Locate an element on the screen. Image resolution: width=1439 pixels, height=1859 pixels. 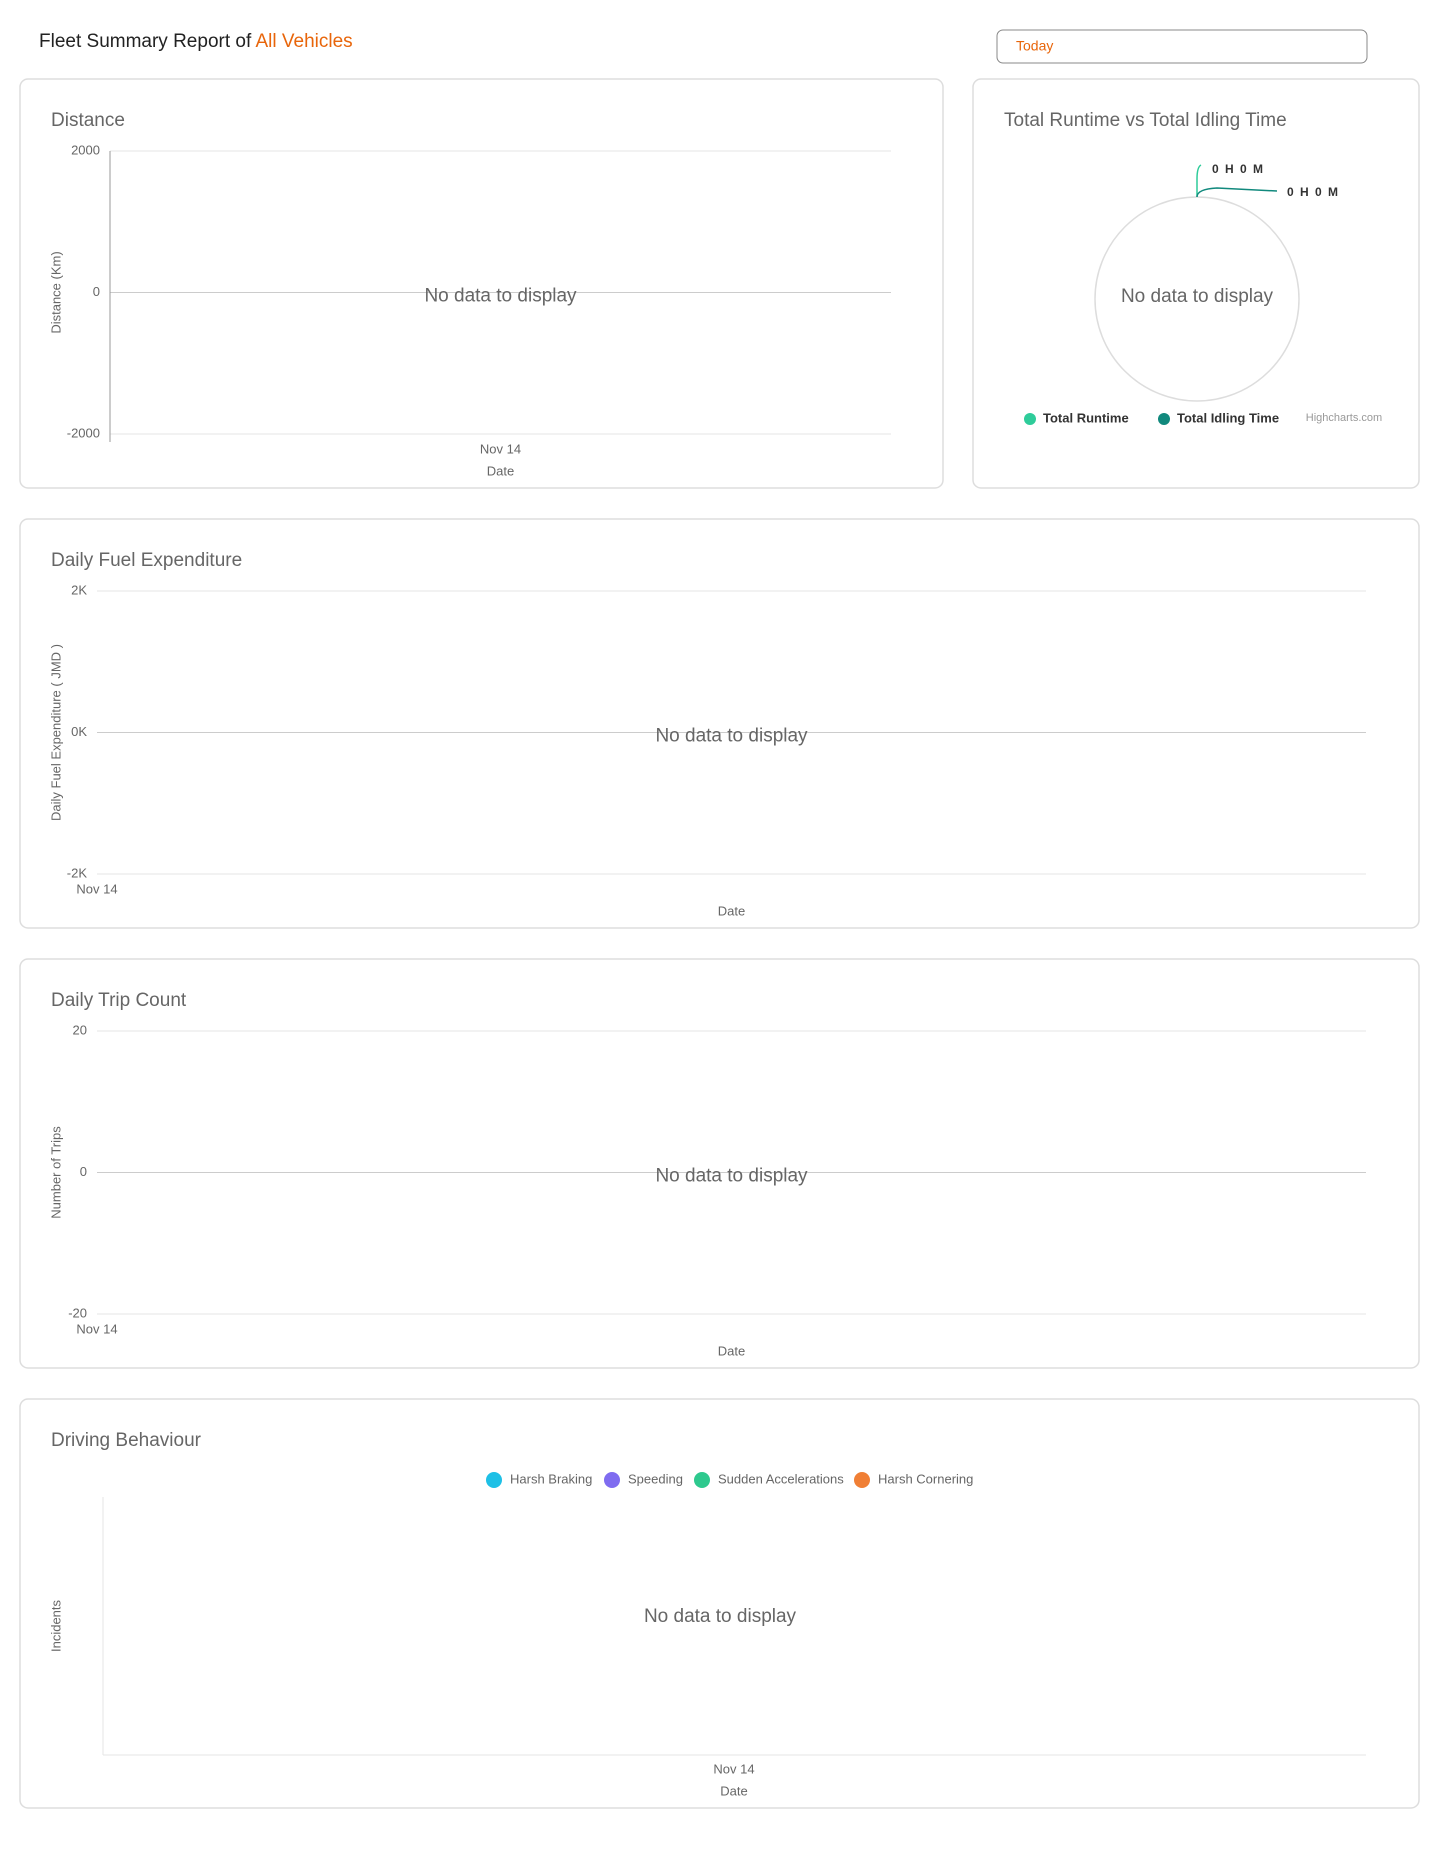
panel-title: Daily Fuel Expenditure is located at coordinates (146, 560).